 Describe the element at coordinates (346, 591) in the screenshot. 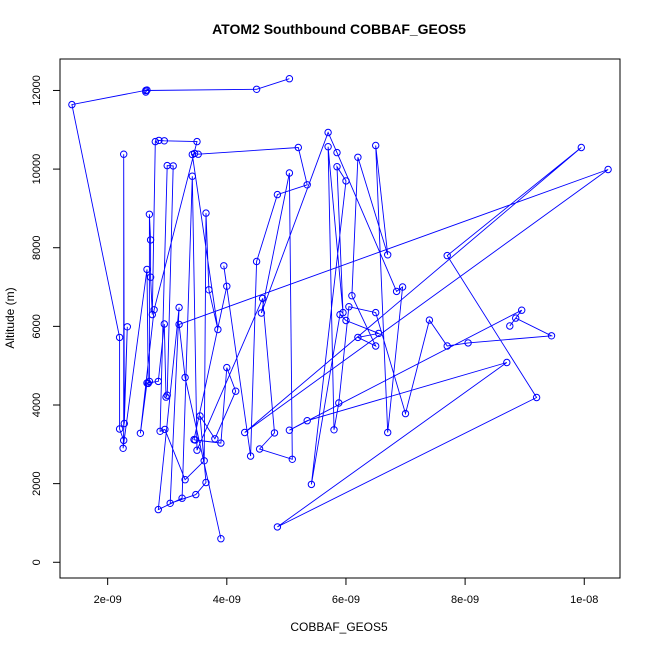

I see `x-axis: 2e-09 4e-09 6e-09 8e-09 1e-08` at that location.